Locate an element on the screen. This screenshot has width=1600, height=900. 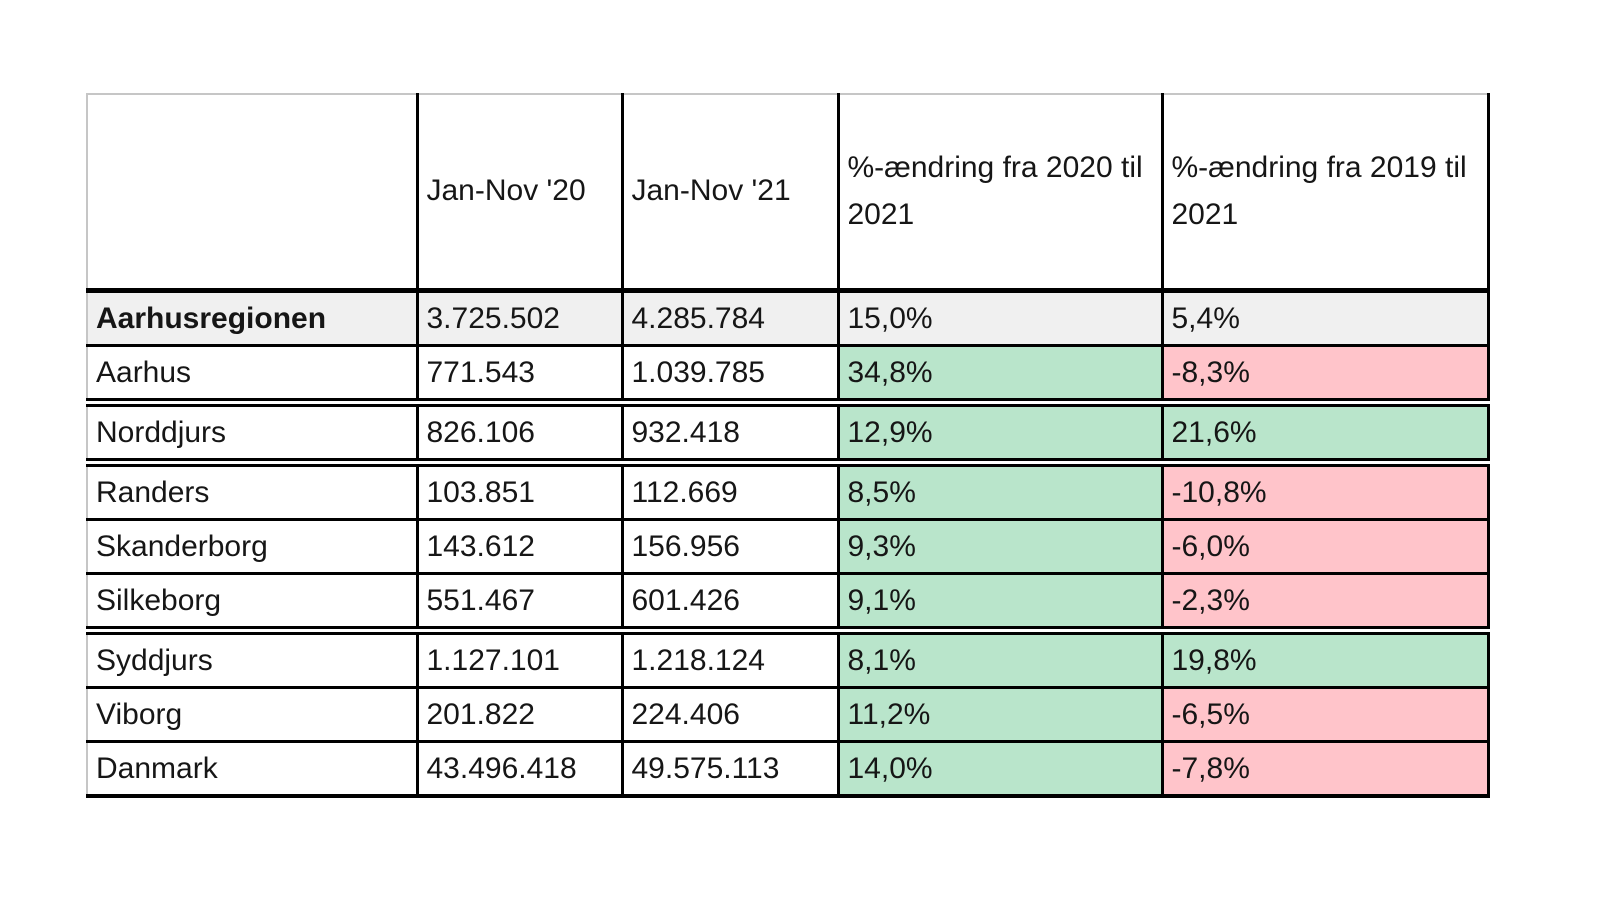
pct-change-2020-2021-cell: 9,1% is located at coordinates (1000, 604).